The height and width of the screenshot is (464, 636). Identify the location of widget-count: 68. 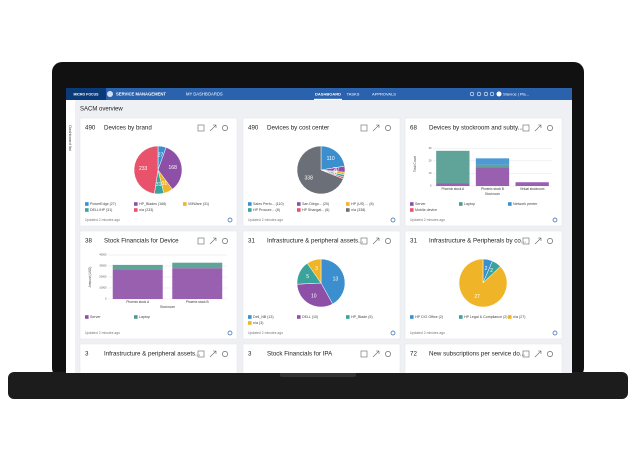
(413, 128).